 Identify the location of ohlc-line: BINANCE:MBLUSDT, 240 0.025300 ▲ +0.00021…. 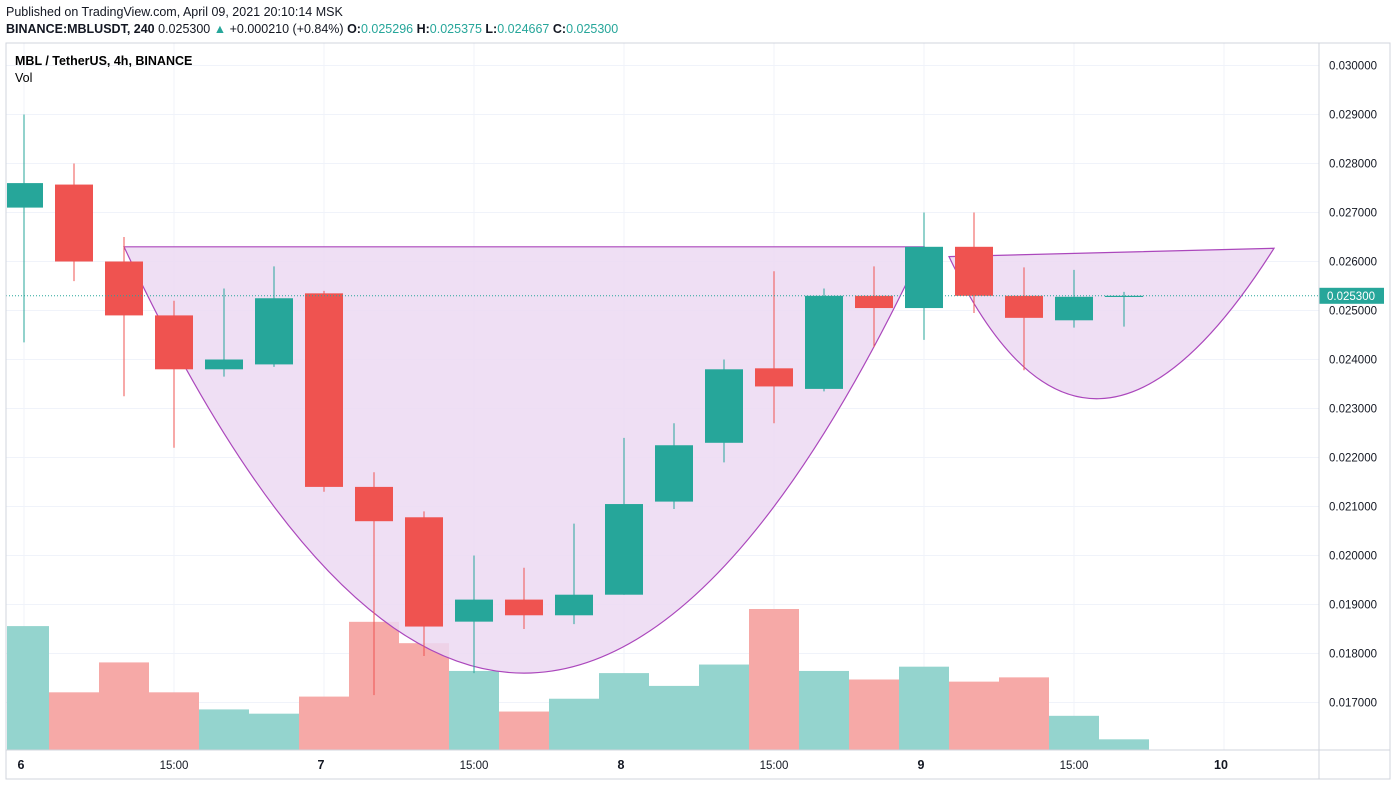
(312, 29).